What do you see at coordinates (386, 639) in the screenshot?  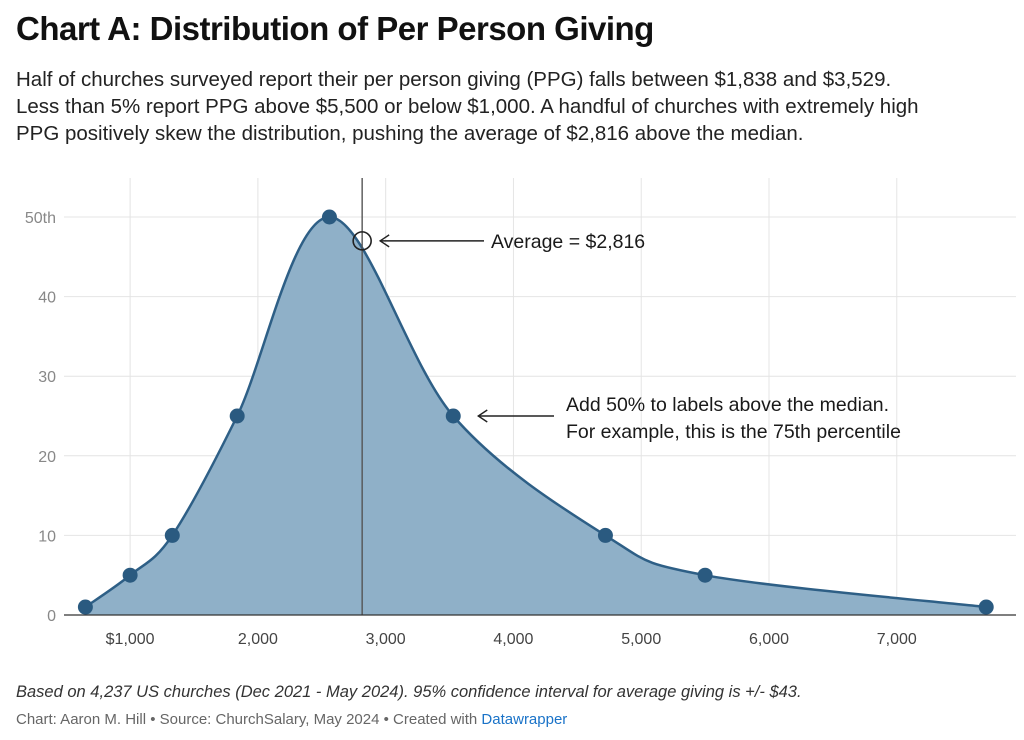 I see `x-tick-label: 3,000` at bounding box center [386, 639].